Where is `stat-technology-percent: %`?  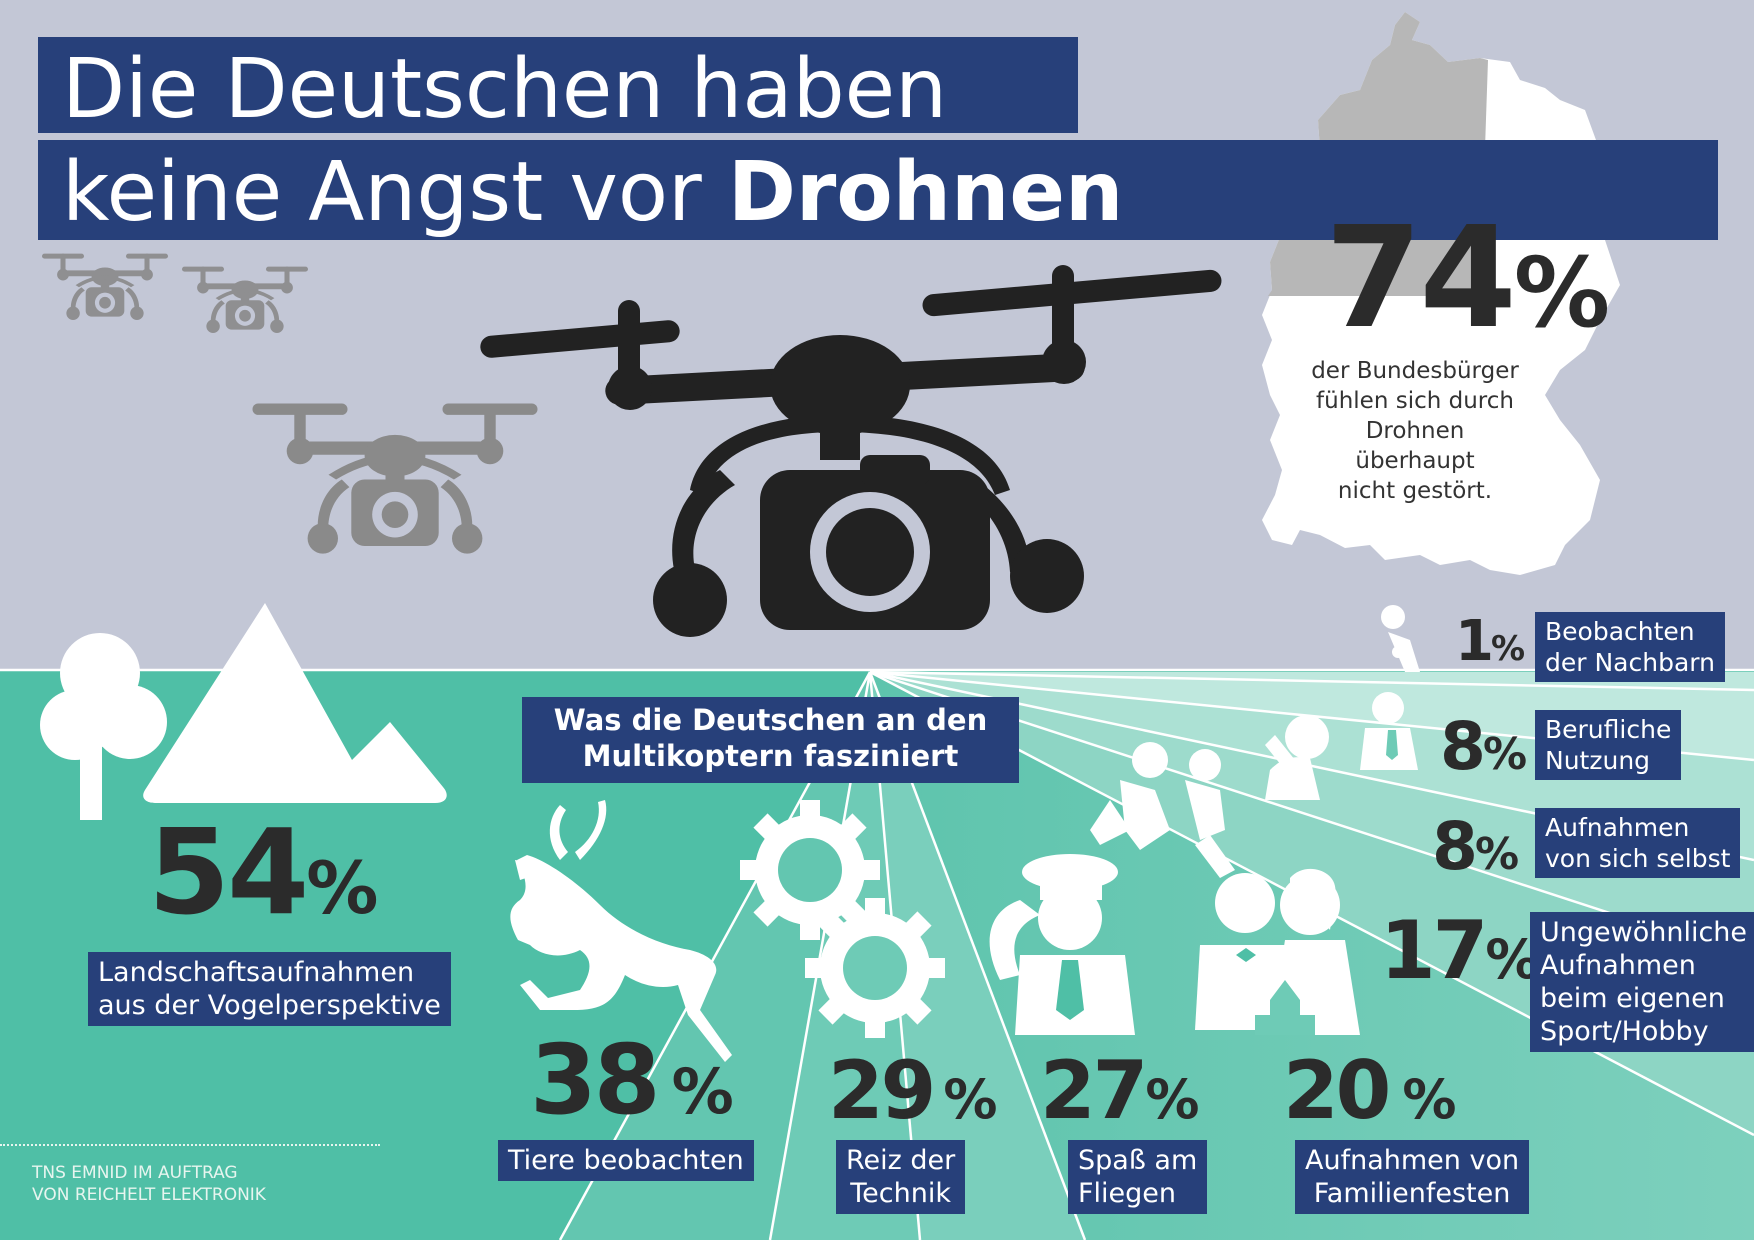 stat-technology-percent: % is located at coordinates (970, 1099).